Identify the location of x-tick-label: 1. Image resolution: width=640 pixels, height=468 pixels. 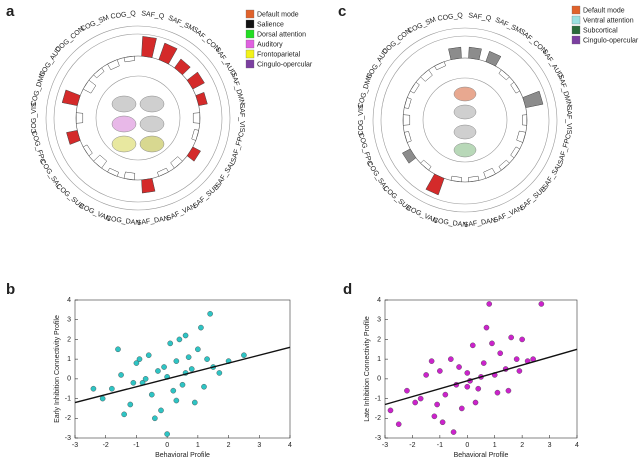
(495, 445).